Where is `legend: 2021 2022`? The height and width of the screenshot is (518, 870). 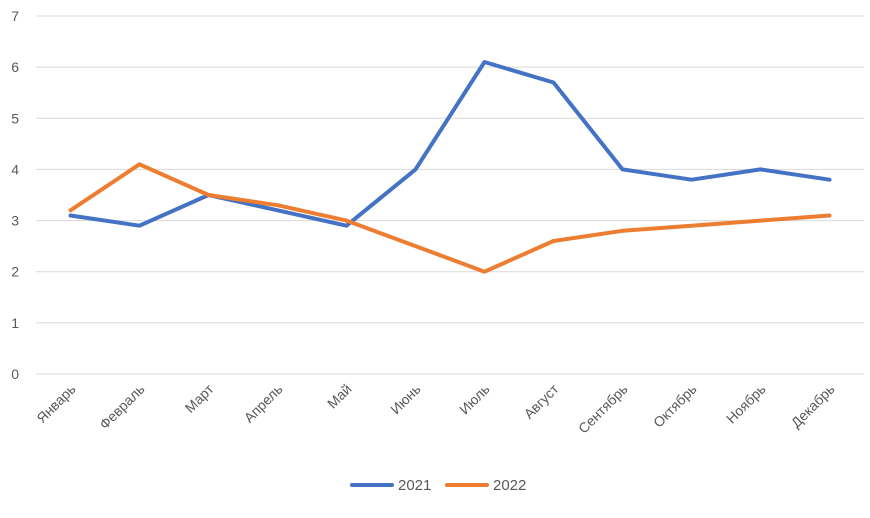 legend: 2021 2022 is located at coordinates (438, 485).